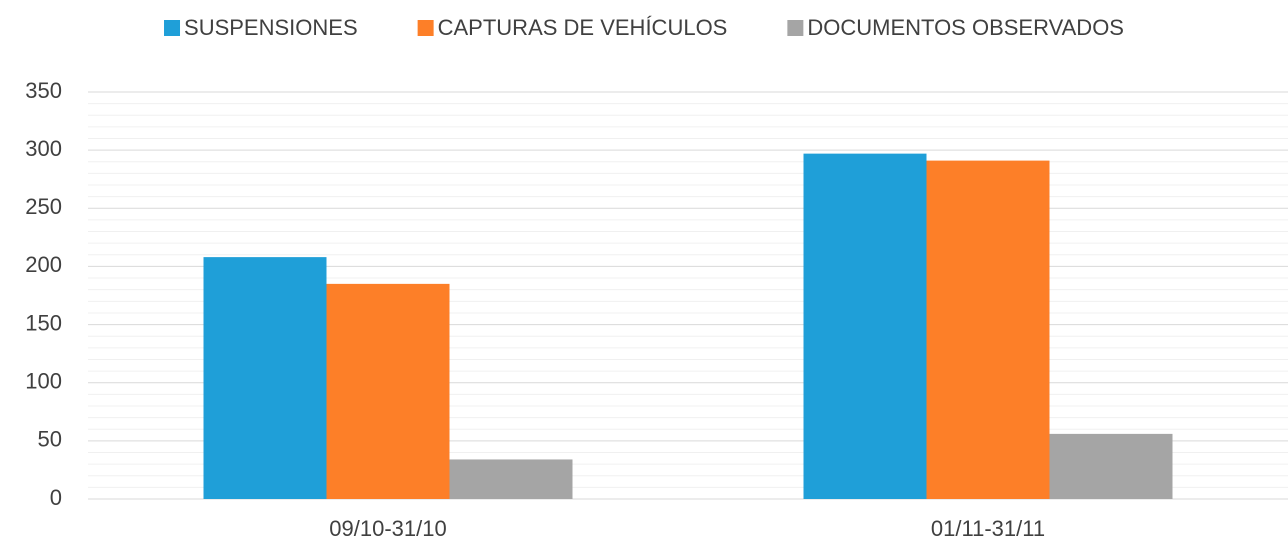 Image resolution: width=1288 pixels, height=550 pixels. Describe the element at coordinates (56, 497) in the screenshot. I see `y-tick-label: 0` at that location.